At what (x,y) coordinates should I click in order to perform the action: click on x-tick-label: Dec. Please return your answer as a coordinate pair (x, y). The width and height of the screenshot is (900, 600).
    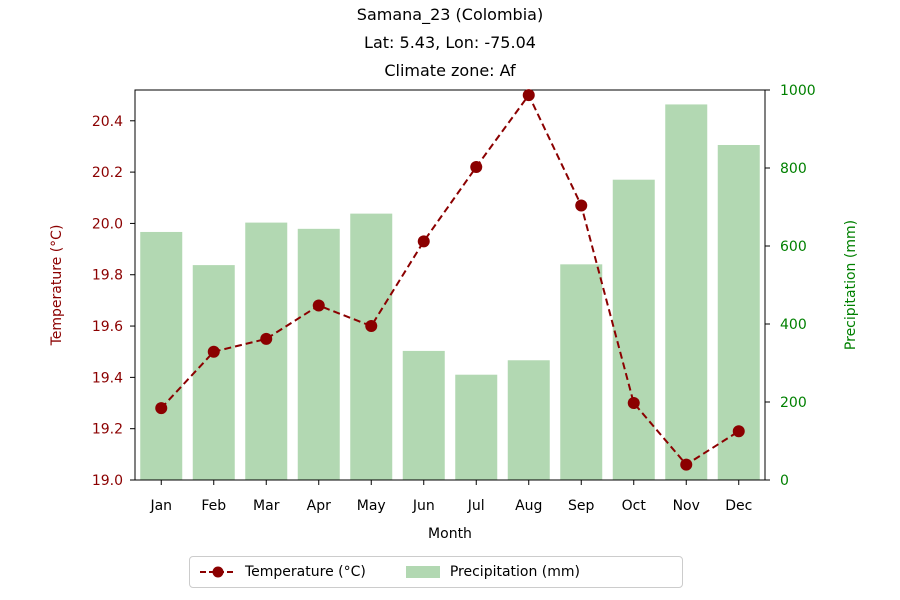
    Looking at the image, I should click on (738, 506).